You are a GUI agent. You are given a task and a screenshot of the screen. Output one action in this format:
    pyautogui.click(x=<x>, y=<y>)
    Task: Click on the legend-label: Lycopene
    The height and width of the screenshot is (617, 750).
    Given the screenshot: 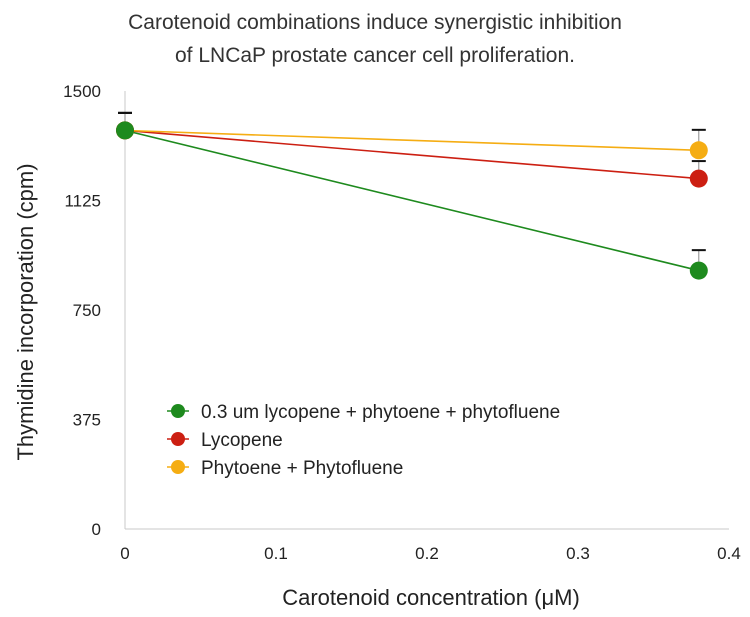 What is the action you would take?
    pyautogui.click(x=242, y=440)
    